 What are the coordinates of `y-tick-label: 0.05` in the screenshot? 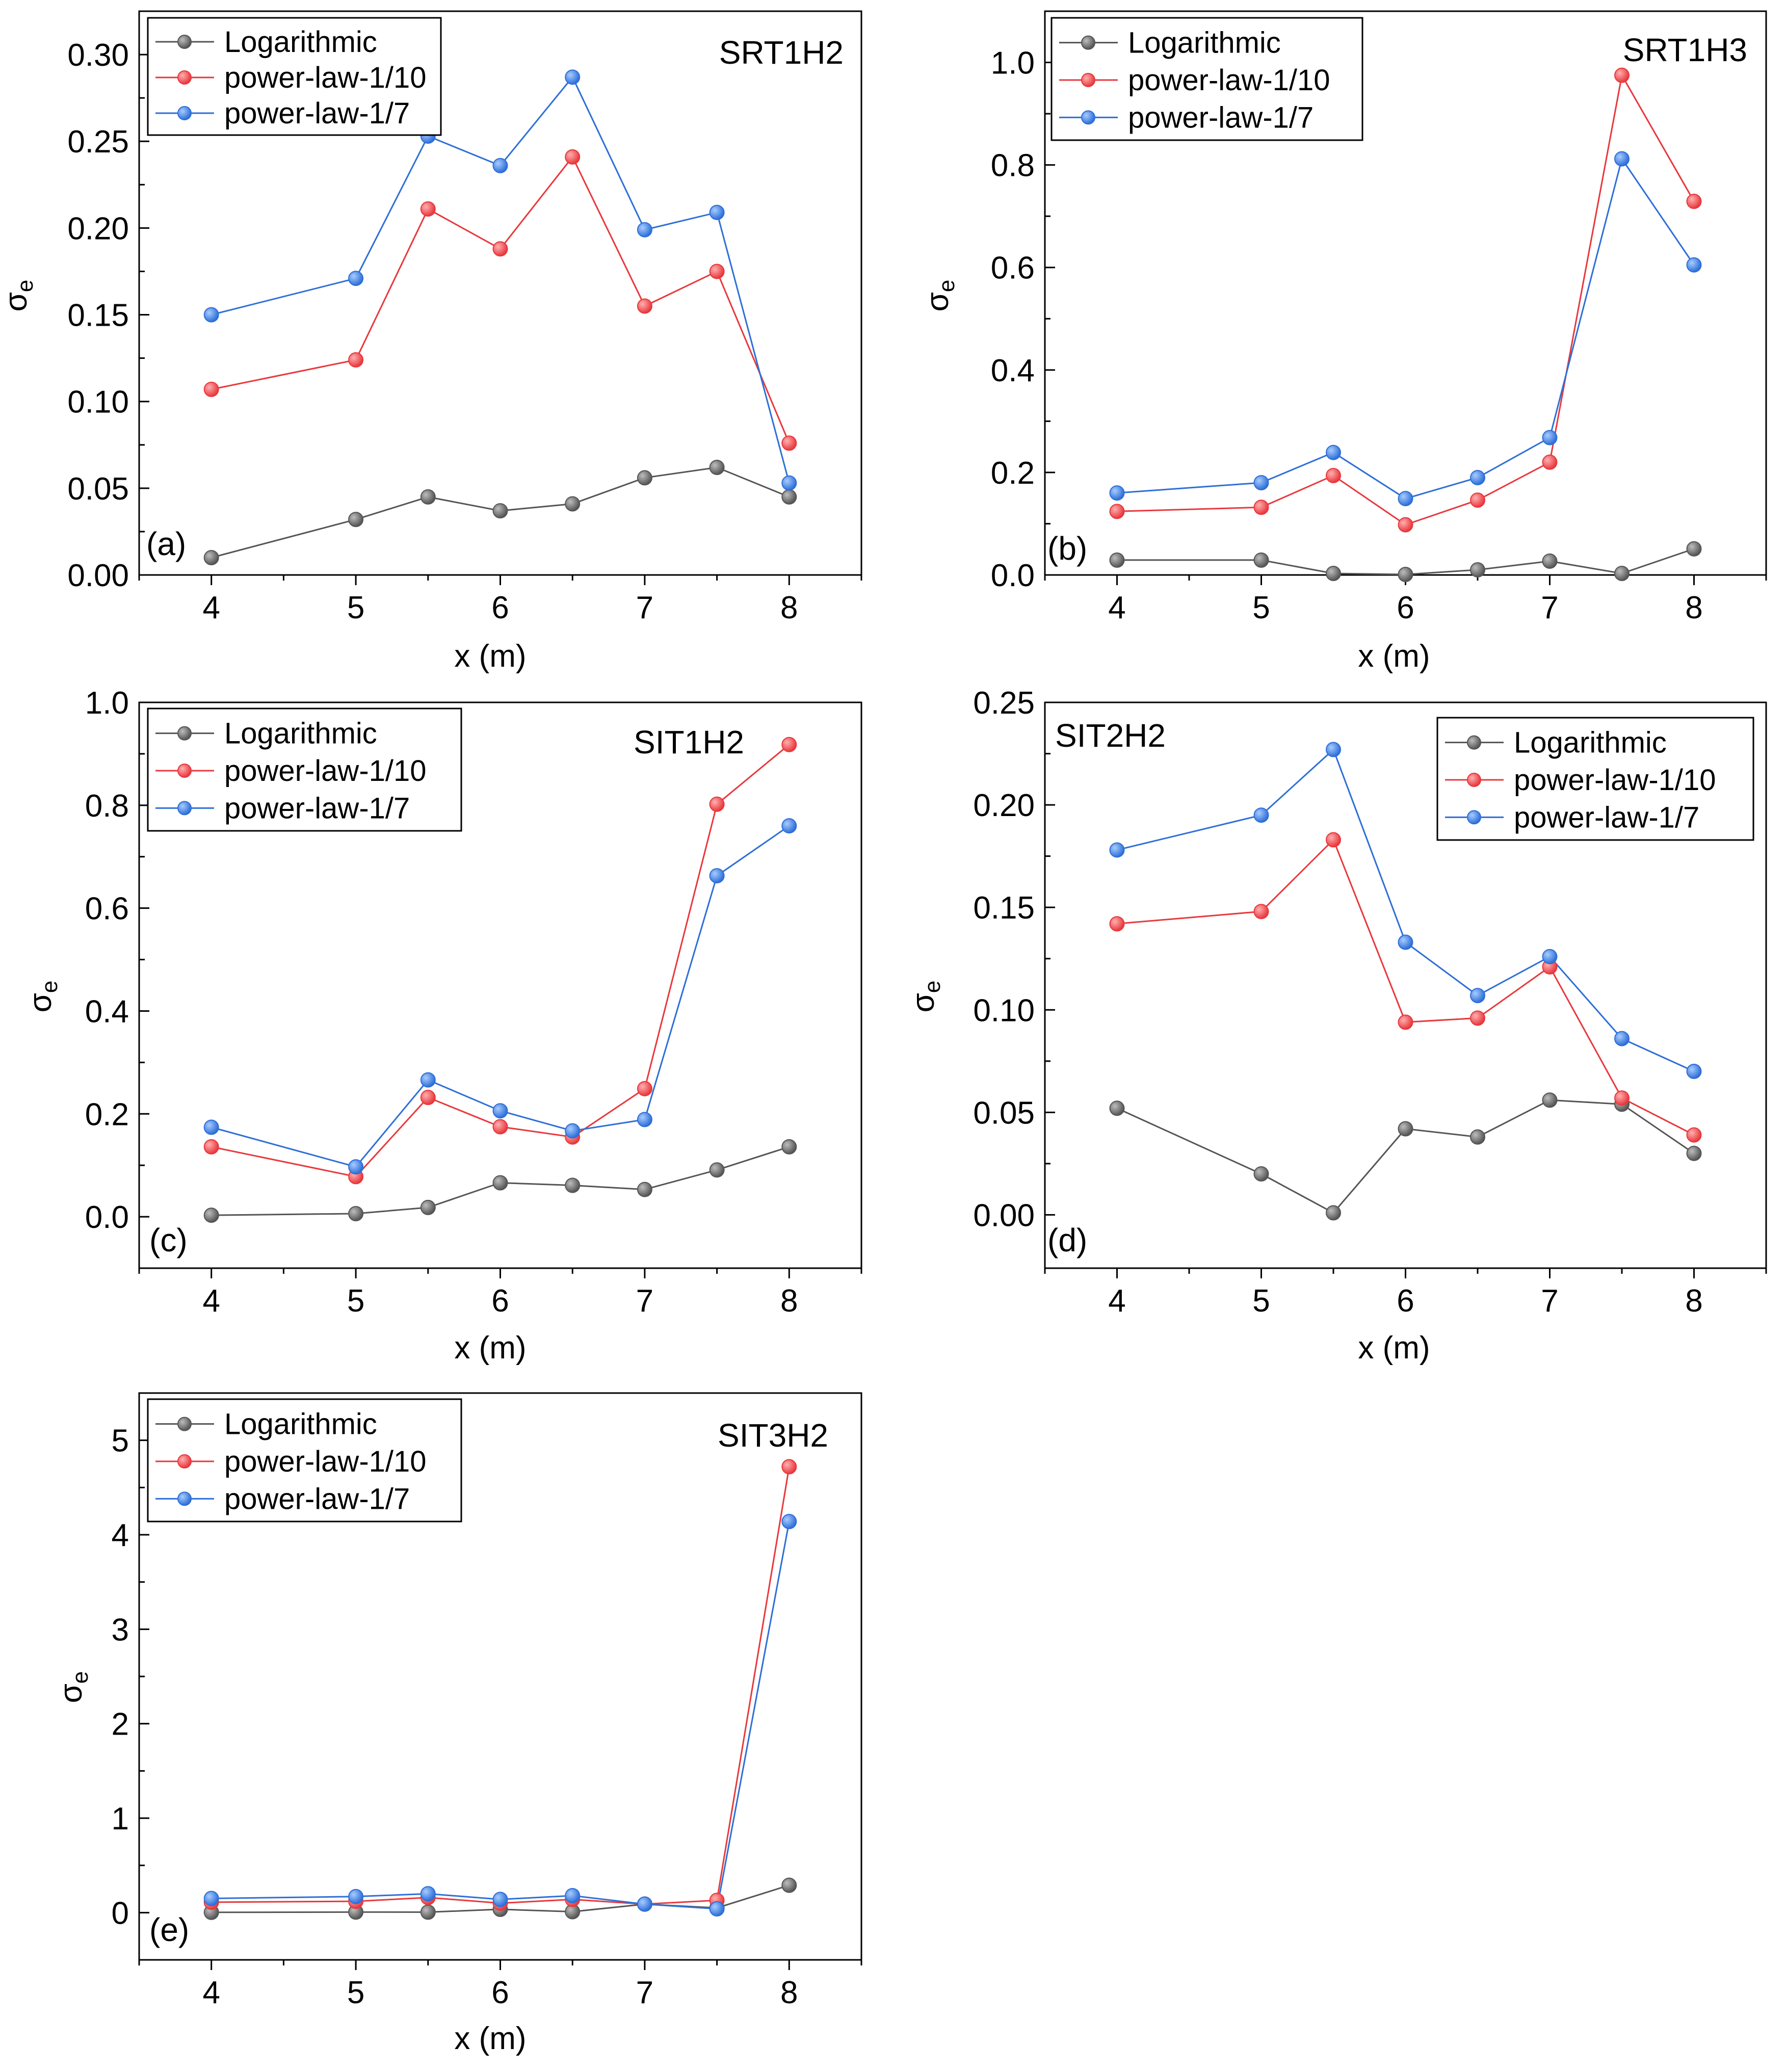 It's located at (98, 489).